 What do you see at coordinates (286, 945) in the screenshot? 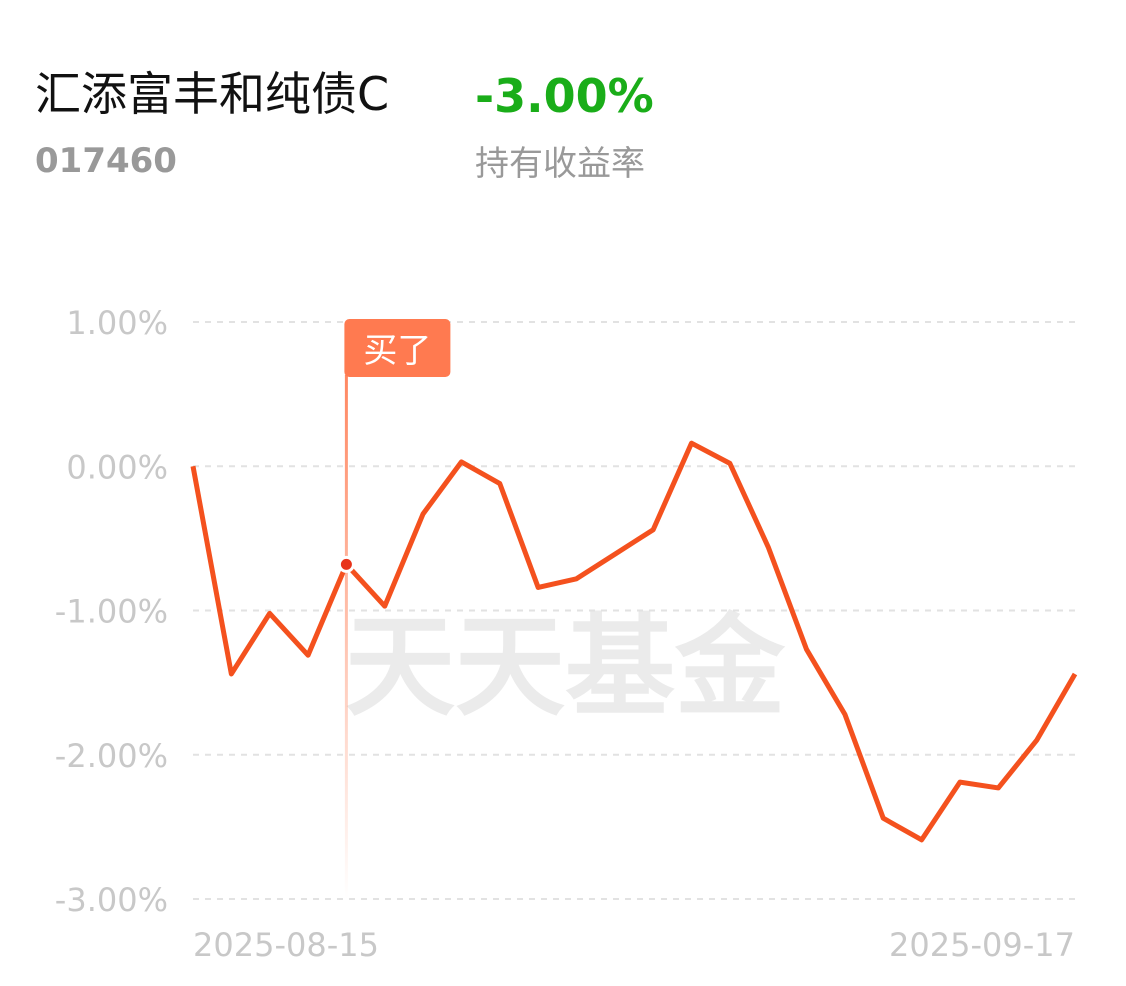
I see `x-tick-label: 2025-08-15` at bounding box center [286, 945].